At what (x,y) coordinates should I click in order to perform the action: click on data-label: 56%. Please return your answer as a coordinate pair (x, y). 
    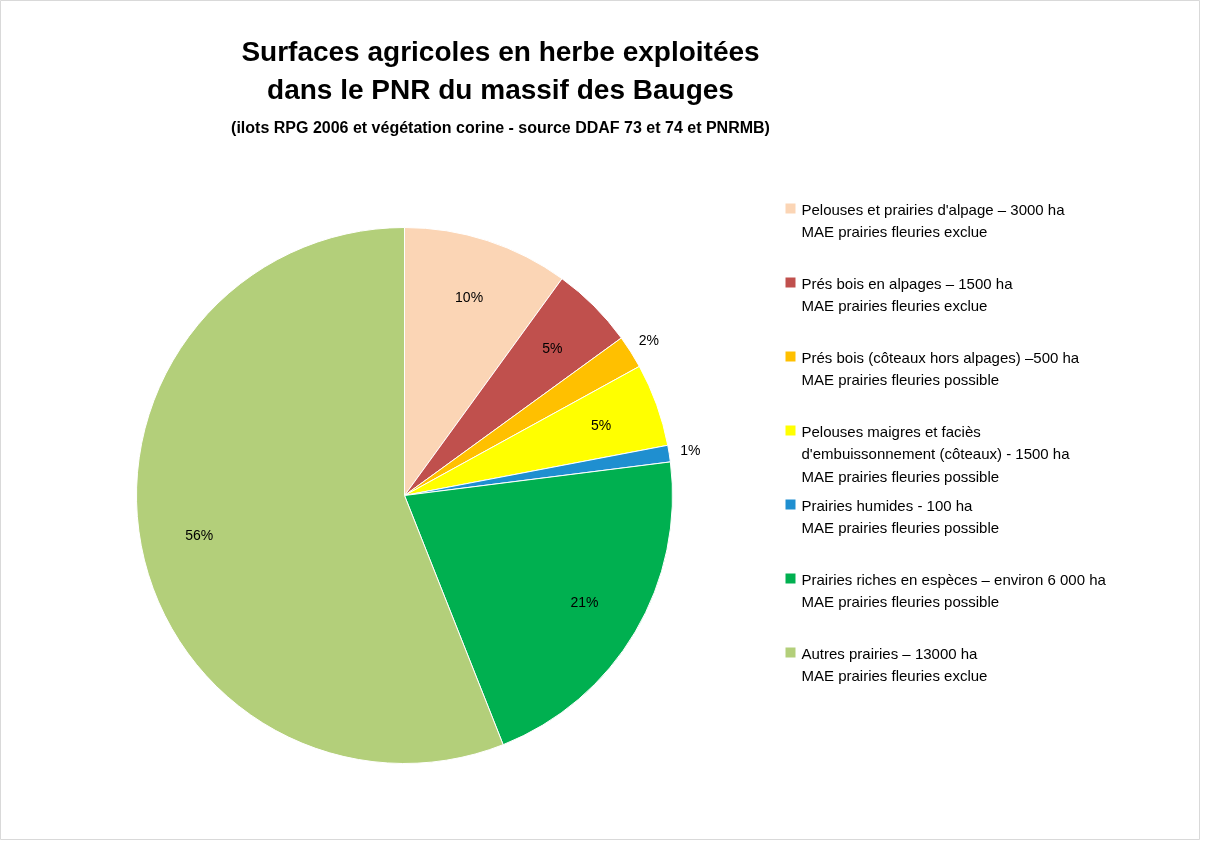
    Looking at the image, I should click on (199, 534).